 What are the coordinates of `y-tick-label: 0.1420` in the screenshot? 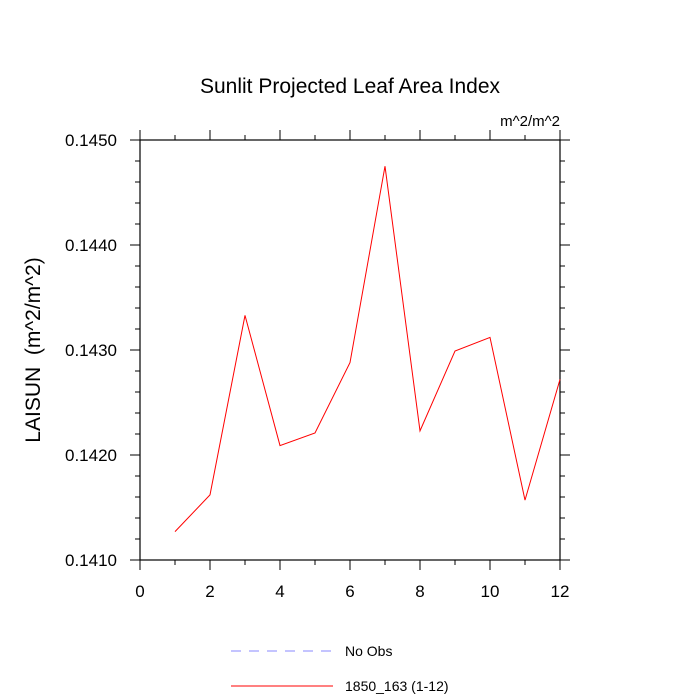 It's located at (91, 455).